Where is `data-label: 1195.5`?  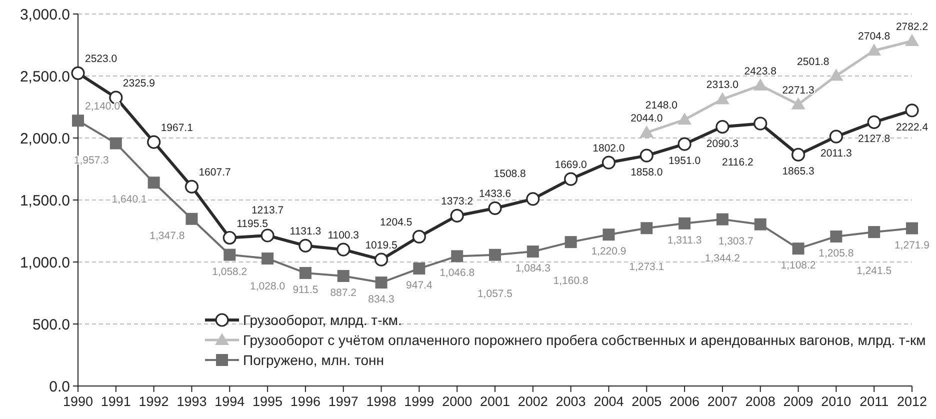
data-label: 1195.5 is located at coordinates (252, 224).